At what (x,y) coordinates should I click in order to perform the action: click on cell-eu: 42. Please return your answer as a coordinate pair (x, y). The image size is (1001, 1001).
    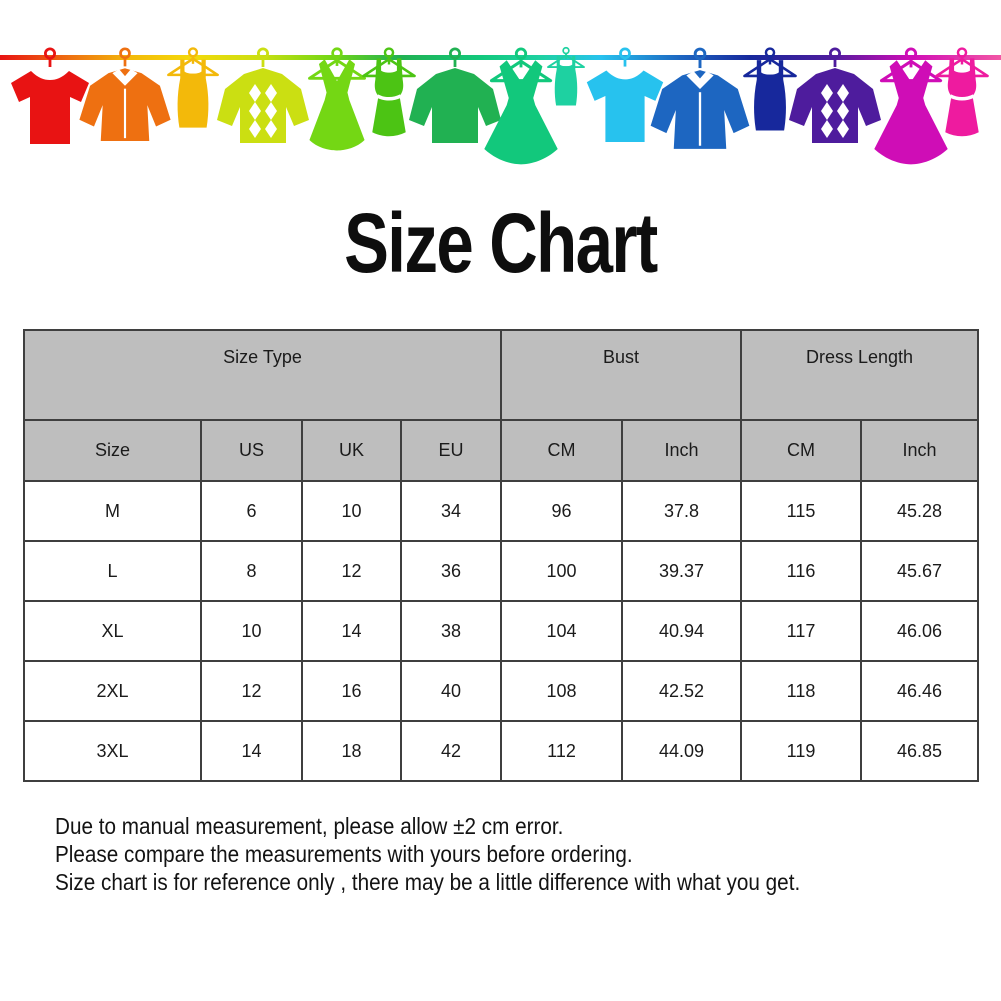
    Looking at the image, I should click on (451, 751).